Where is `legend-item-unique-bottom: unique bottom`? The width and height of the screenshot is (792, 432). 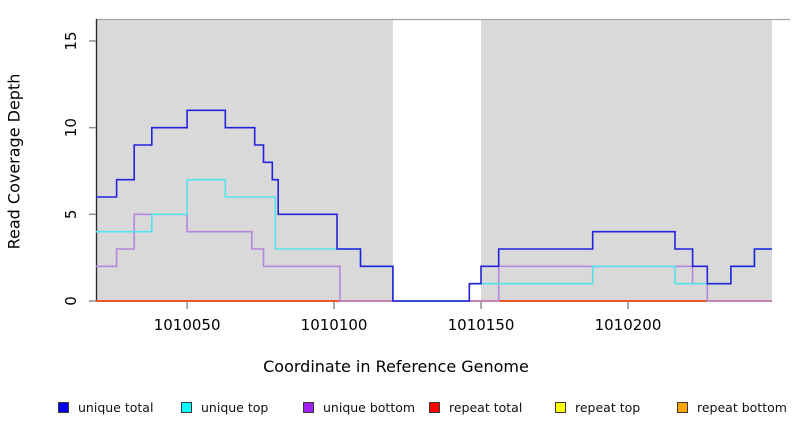
legend-item-unique-bottom: unique bottom is located at coordinates (359, 407).